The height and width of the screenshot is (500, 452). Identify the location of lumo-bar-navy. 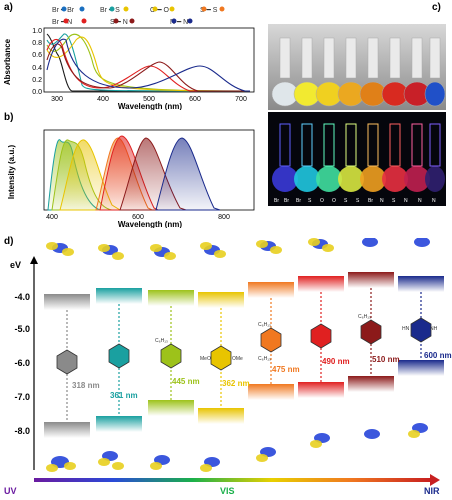
(421, 284).